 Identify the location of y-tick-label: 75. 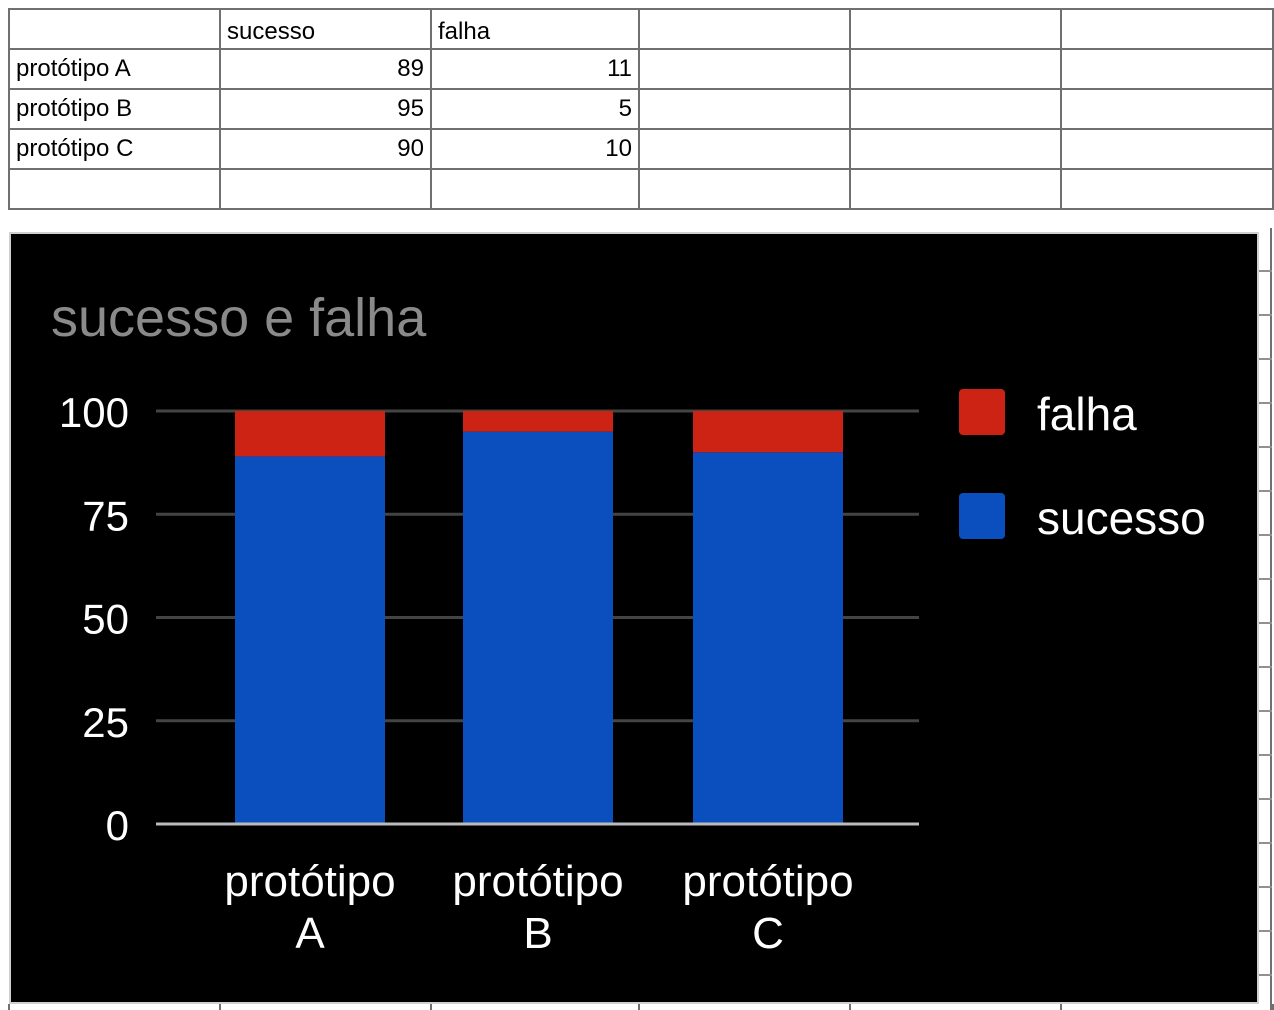
(105, 515).